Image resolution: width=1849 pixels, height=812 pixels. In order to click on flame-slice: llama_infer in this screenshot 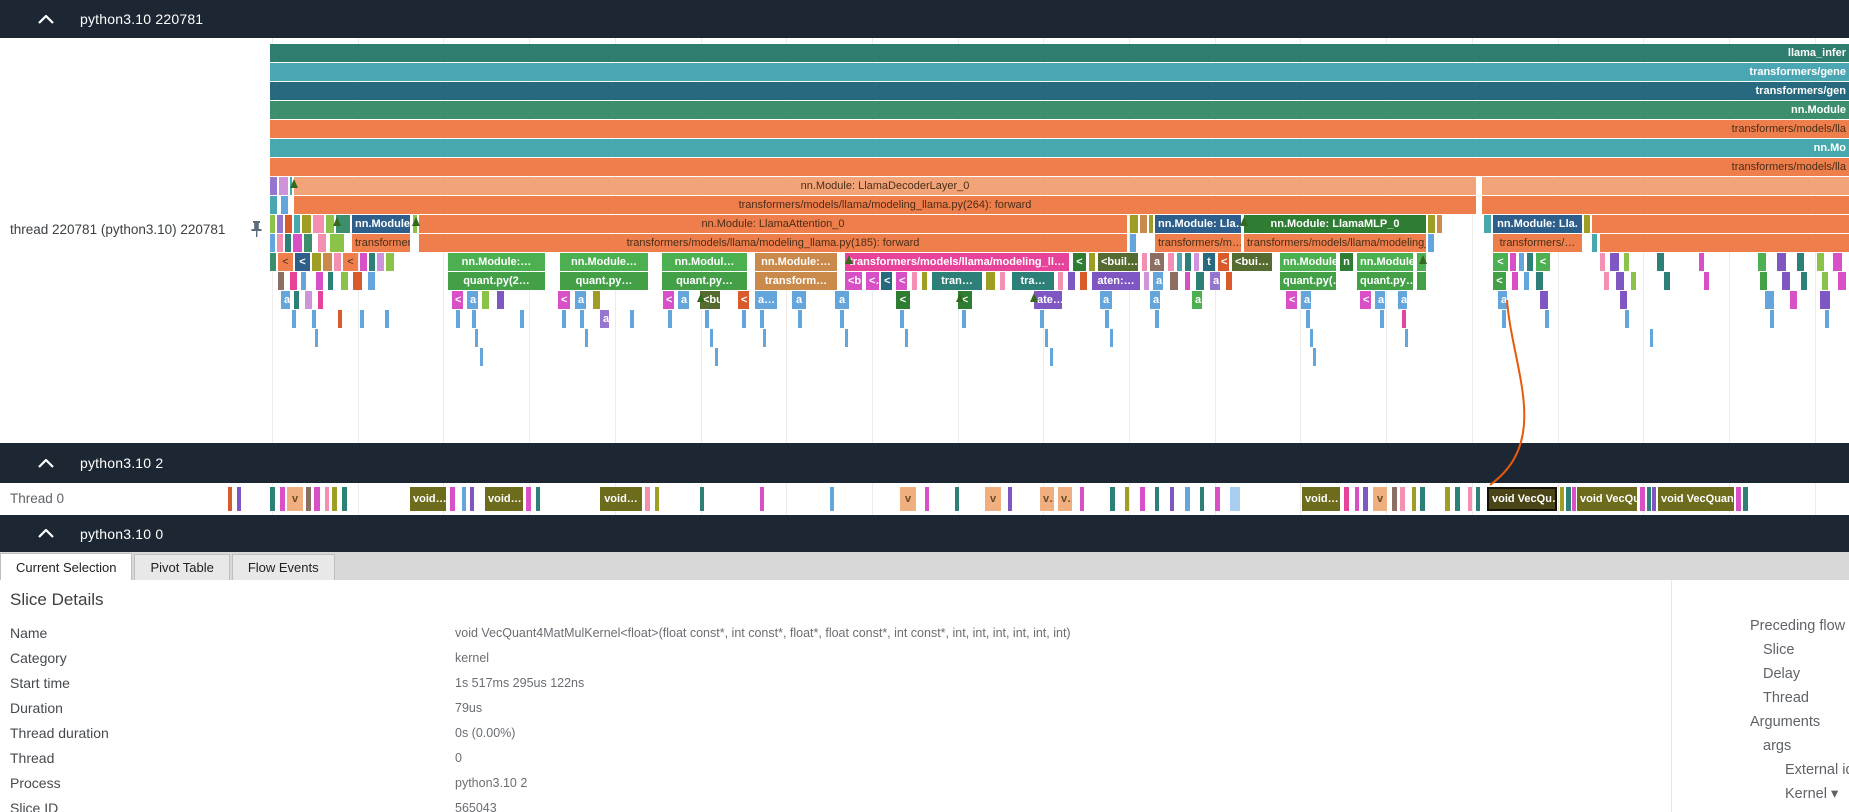, I will do `click(1059, 53)`.